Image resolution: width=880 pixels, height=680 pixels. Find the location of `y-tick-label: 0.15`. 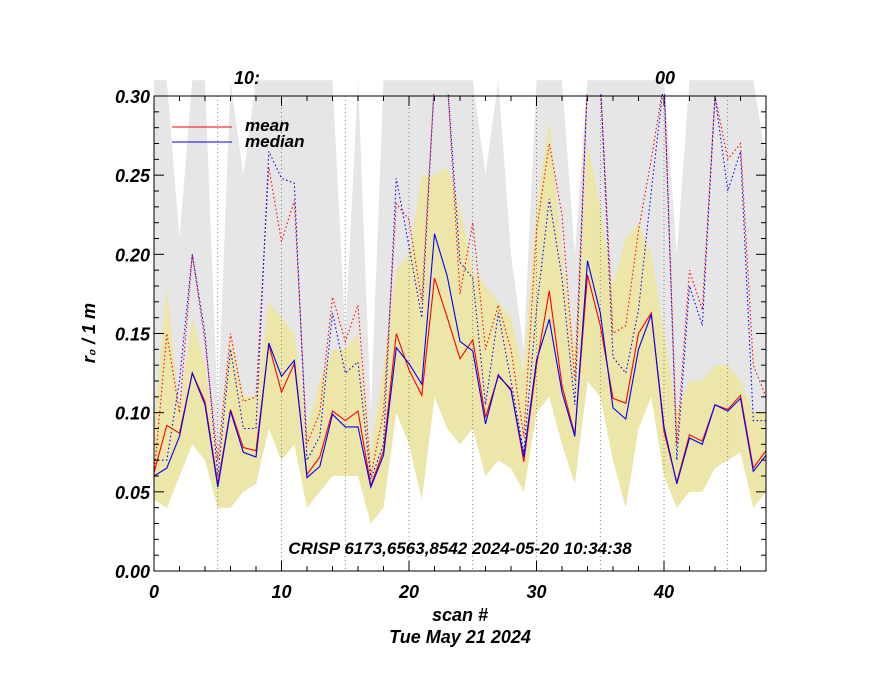

y-tick-label: 0.15 is located at coordinates (133, 335).